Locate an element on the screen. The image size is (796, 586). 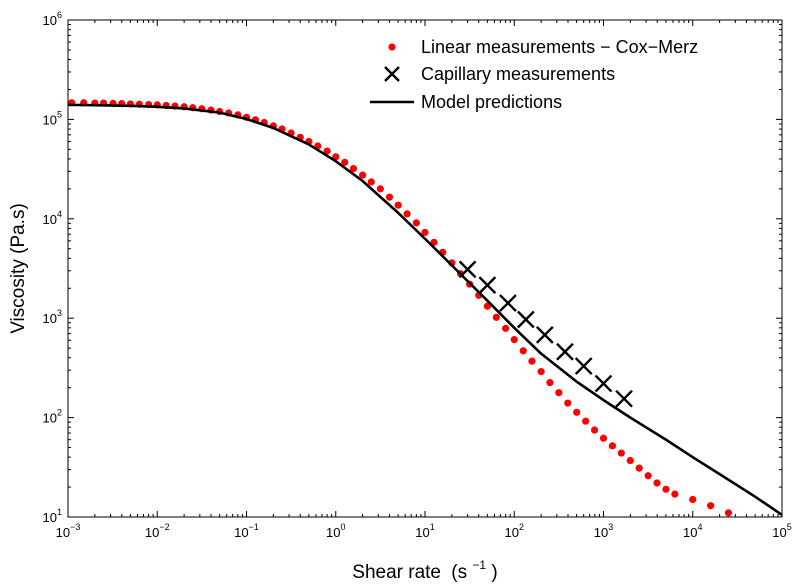
x-tick-label: 10³ is located at coordinates (603, 531).